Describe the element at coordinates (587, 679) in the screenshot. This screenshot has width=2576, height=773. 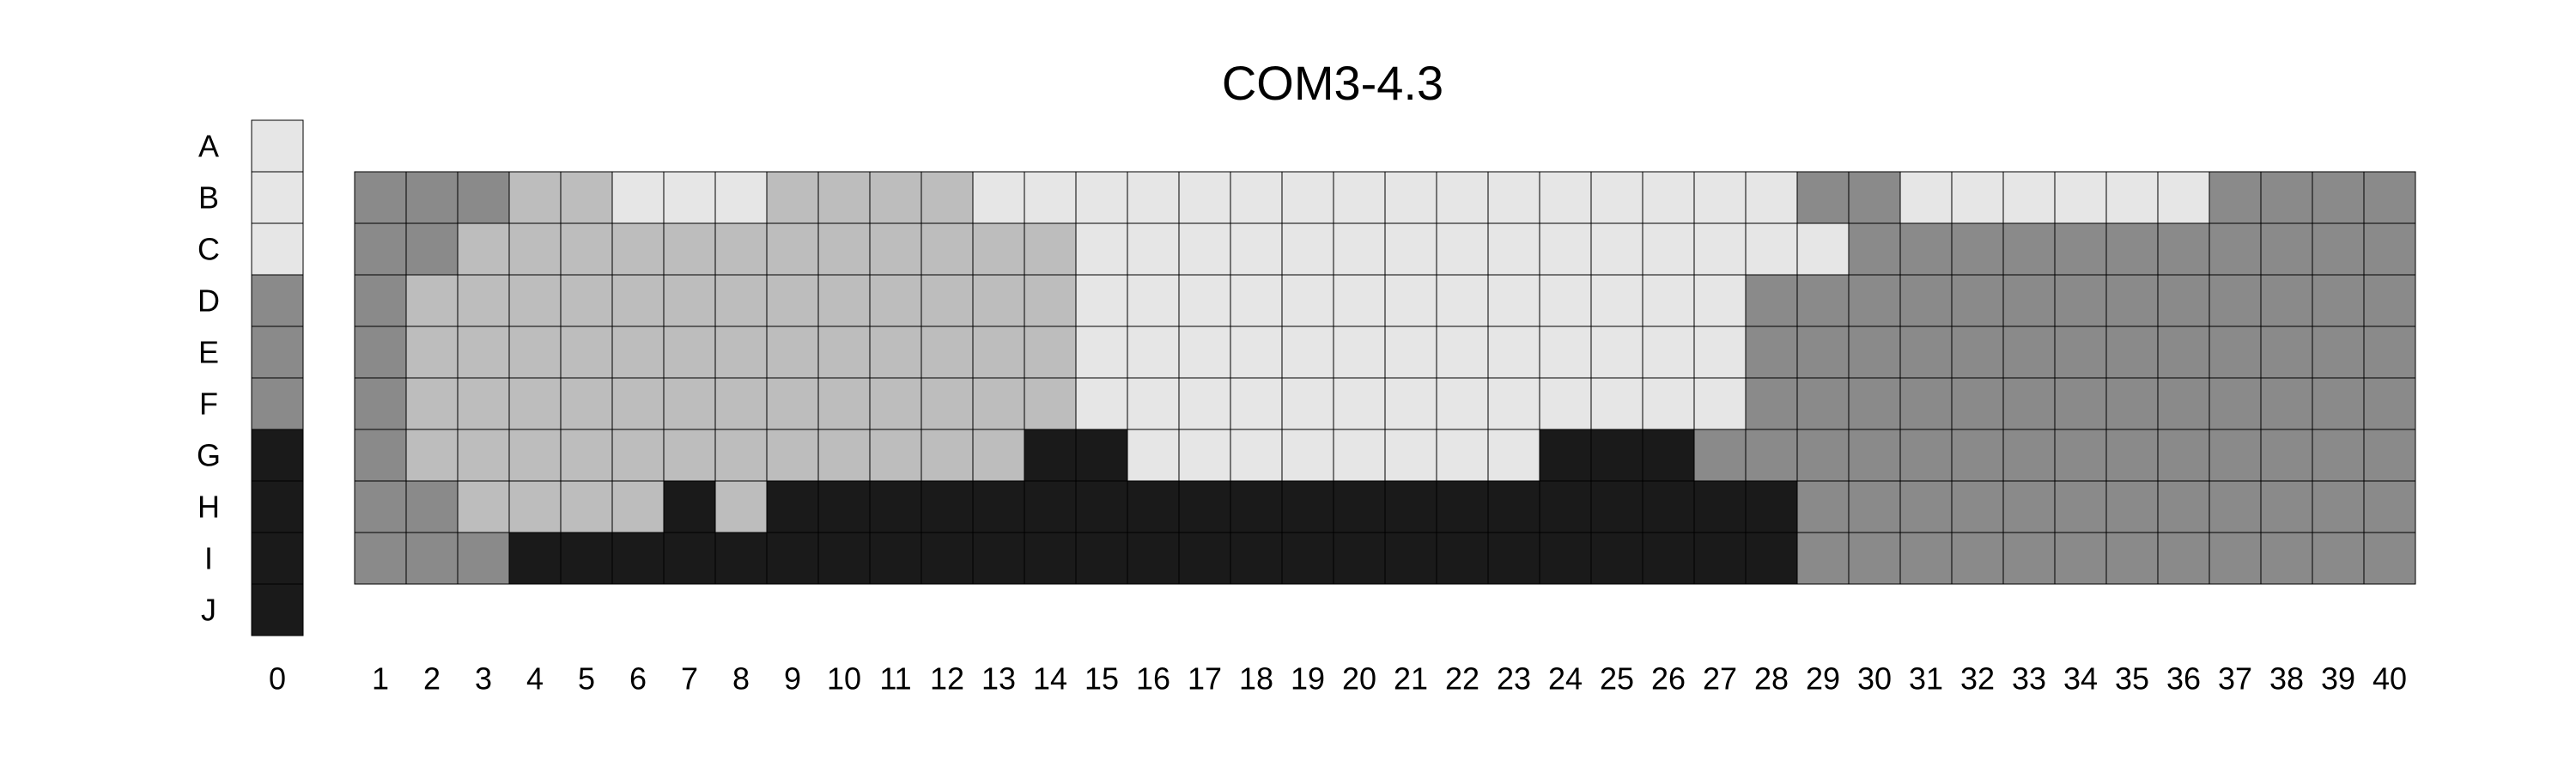
I see `column-label: 5` at that location.